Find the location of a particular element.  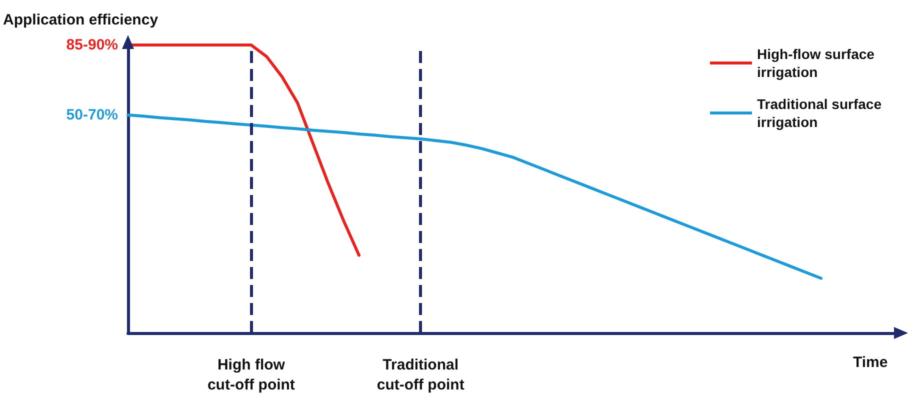

text: 85-90% is located at coordinates (92, 45).